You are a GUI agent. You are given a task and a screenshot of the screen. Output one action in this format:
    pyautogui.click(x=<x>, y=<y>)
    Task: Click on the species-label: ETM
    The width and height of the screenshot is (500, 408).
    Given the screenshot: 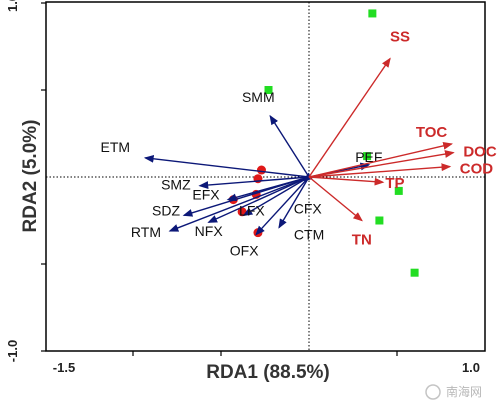 What is the action you would take?
    pyautogui.click(x=116, y=147)
    